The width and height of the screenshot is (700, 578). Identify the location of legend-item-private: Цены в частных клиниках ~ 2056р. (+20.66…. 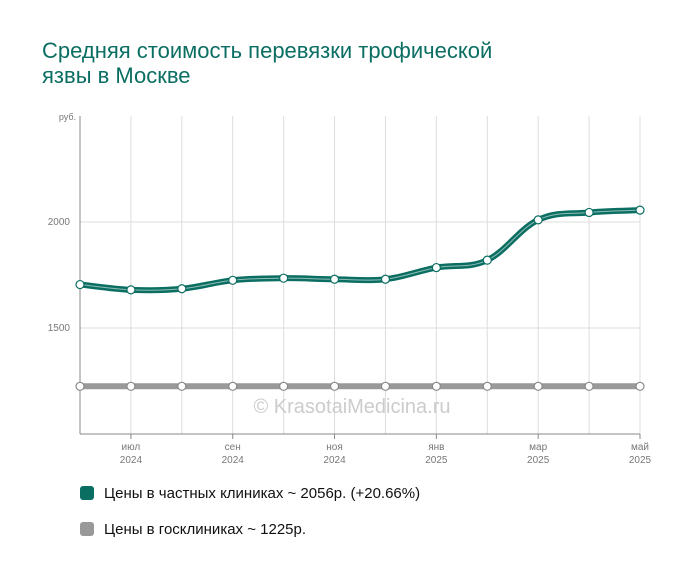
(250, 493).